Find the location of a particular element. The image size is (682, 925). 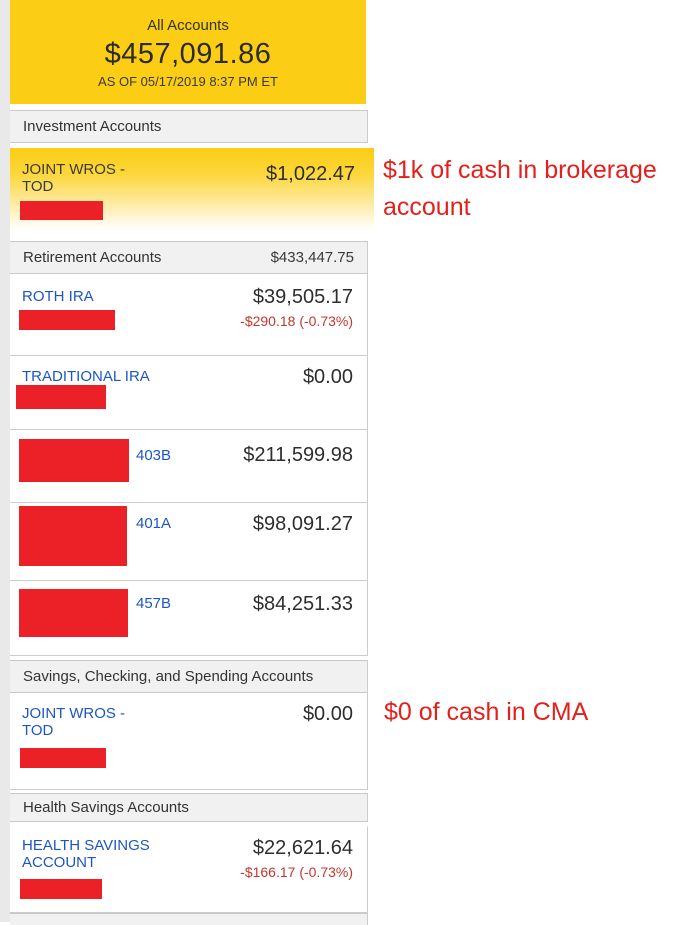

account-link: 457B is located at coordinates (154, 603).